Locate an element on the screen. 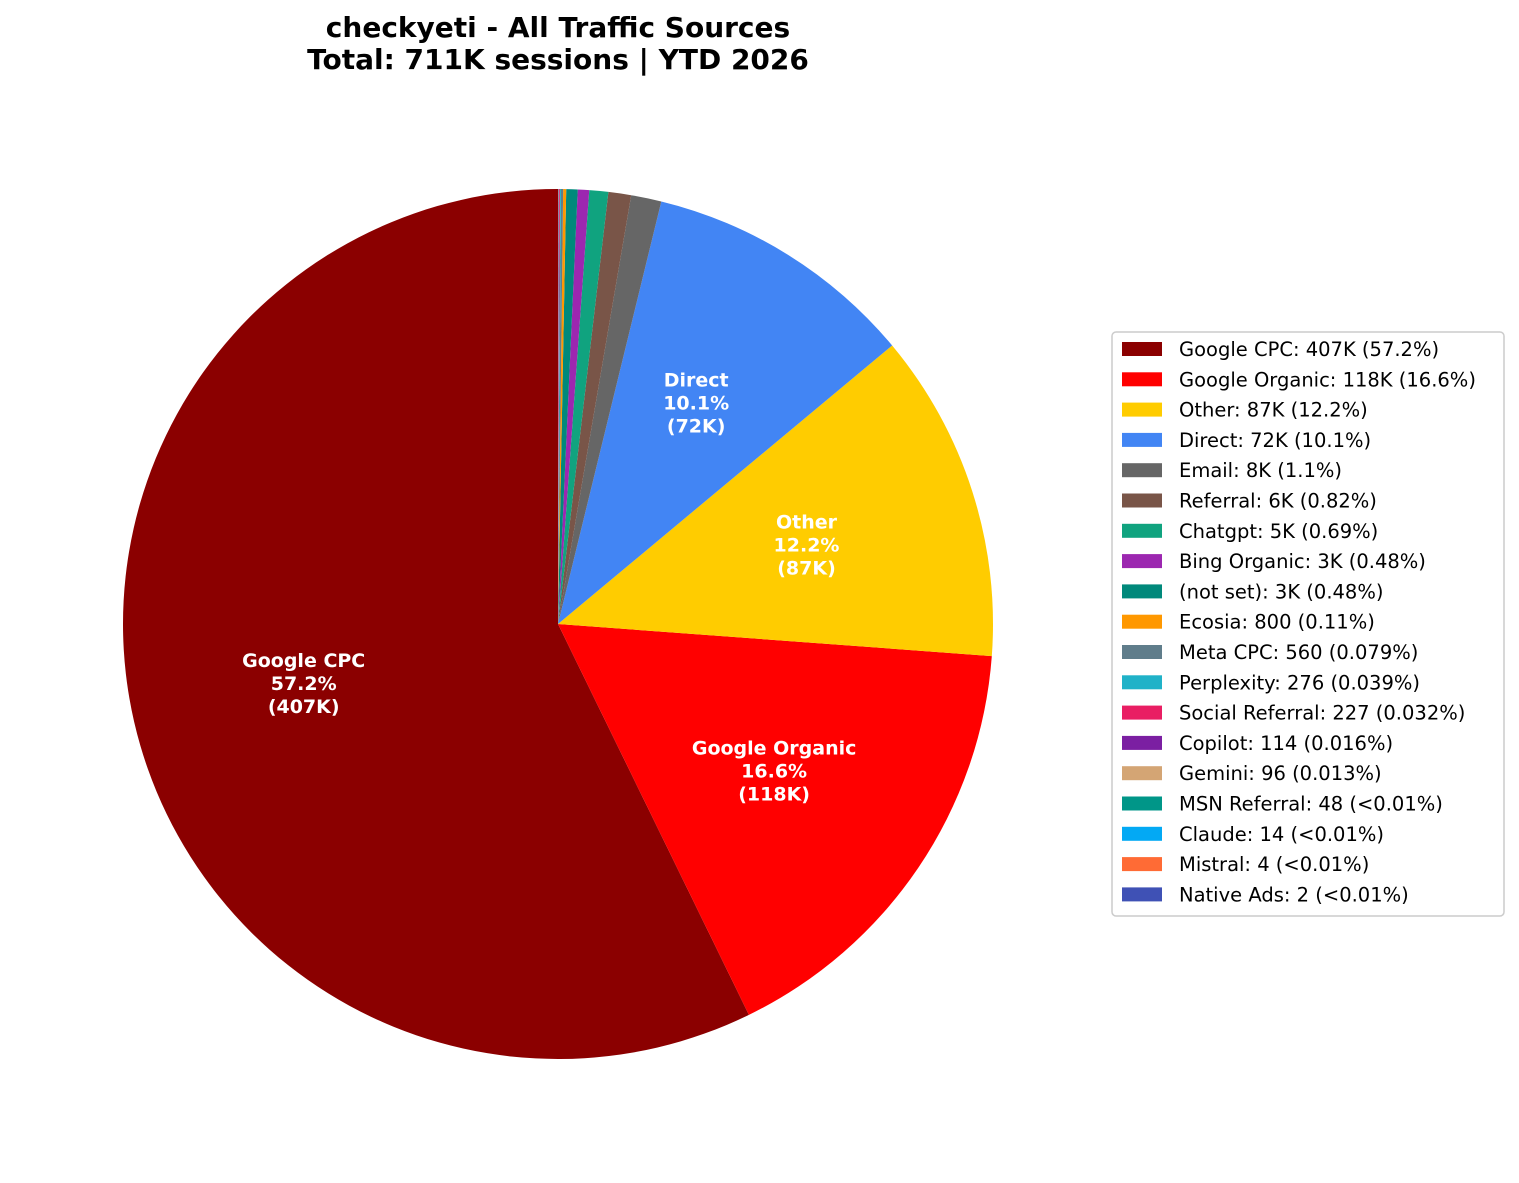 This screenshot has width=1519, height=1183. legend-label-copilot: Copilot: 114 (0.016%) is located at coordinates (1286, 743).